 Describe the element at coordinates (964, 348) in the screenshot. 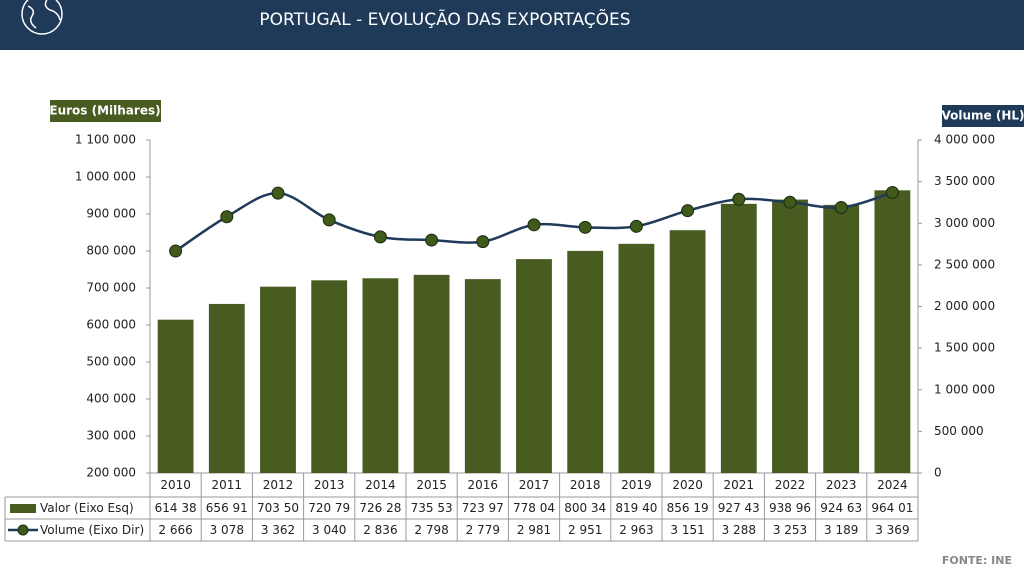

I see `y2-tick-label: 1 500 000` at that location.